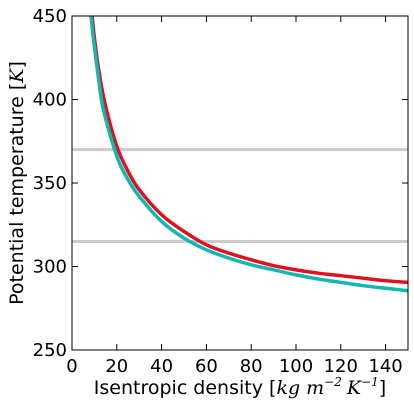  What do you see at coordinates (50, 350) in the screenshot?
I see `y-tick-label: 250` at bounding box center [50, 350].